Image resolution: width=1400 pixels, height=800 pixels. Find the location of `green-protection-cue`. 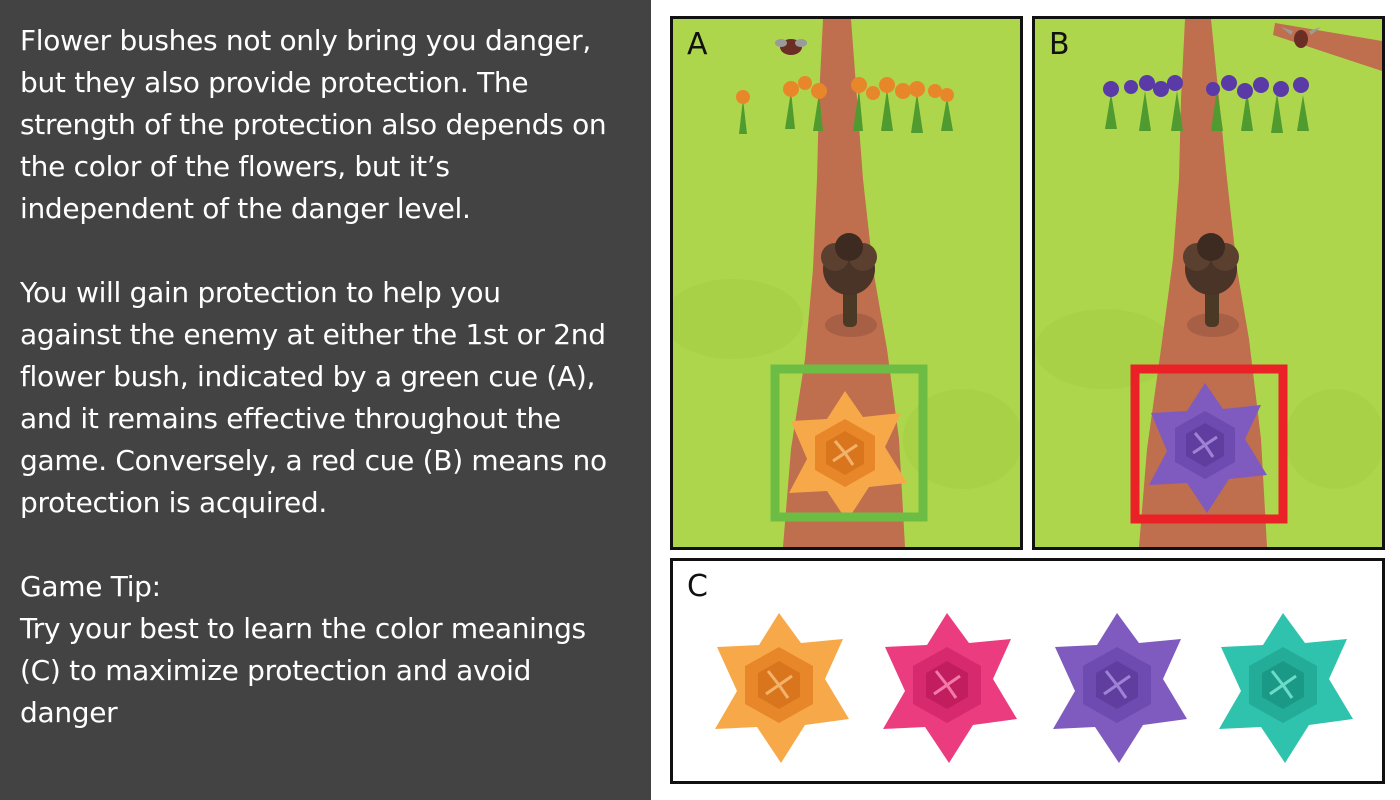

green-protection-cue is located at coordinates (849, 443).